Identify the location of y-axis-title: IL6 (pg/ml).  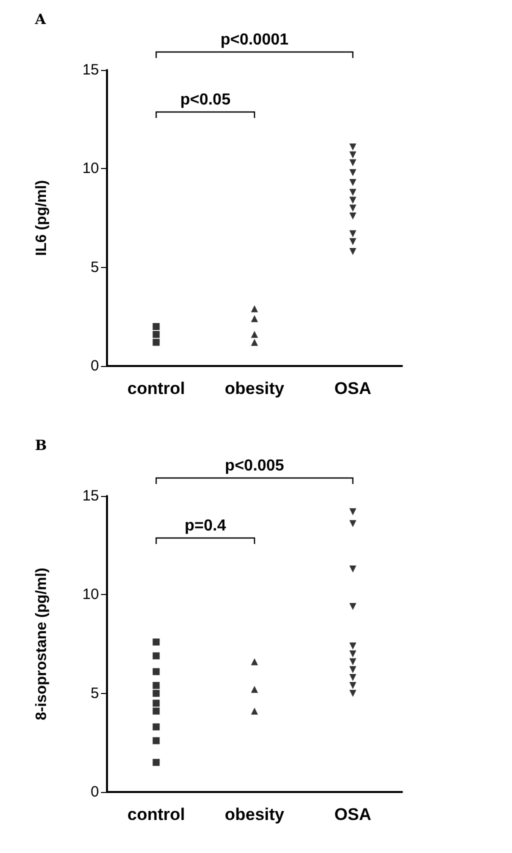
(41, 218).